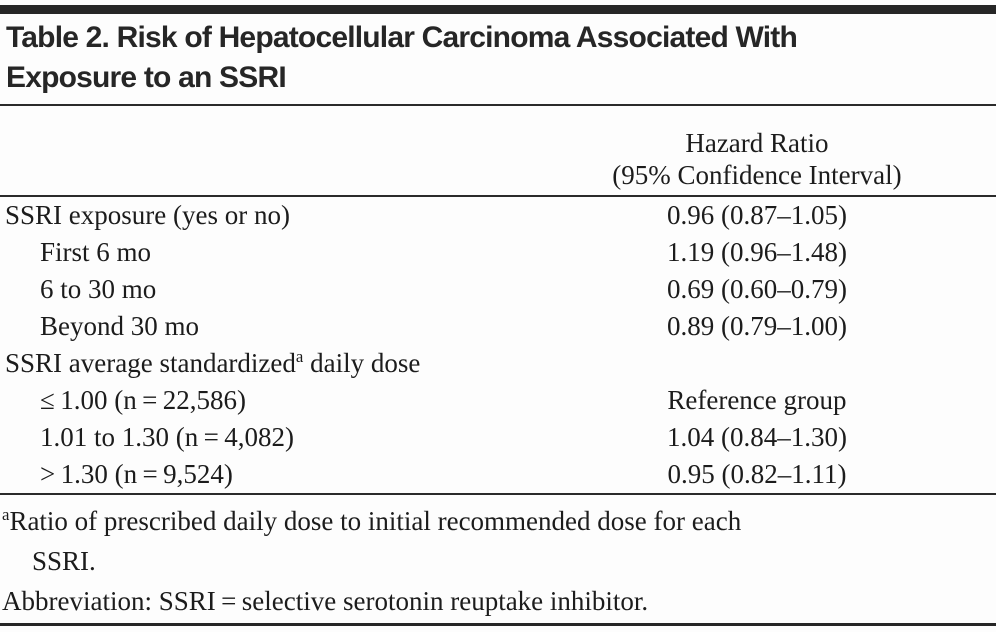 The height and width of the screenshot is (632, 996). What do you see at coordinates (147, 215) in the screenshot?
I see `row-label-text: SSRI exposure (yes or no)` at bounding box center [147, 215].